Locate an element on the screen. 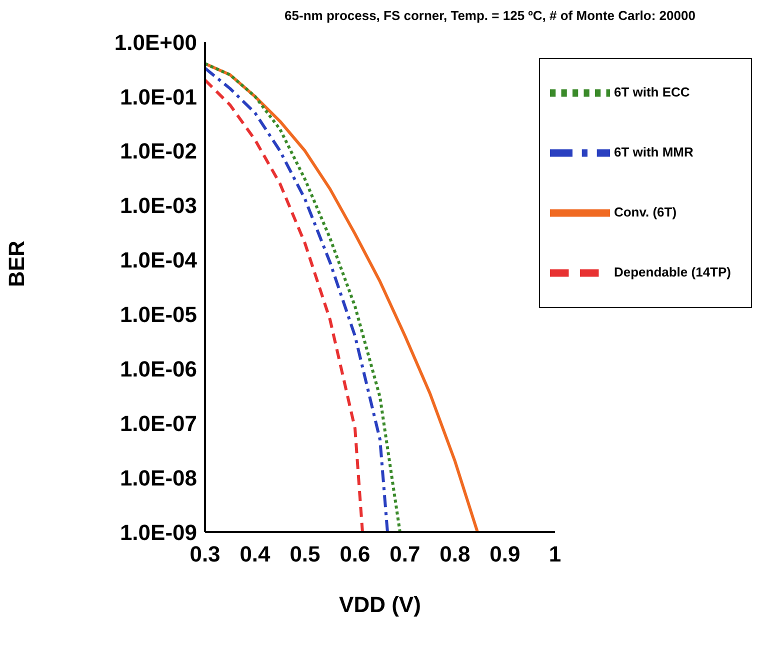 The image size is (778, 655). legend-label: 6T with ECC is located at coordinates (652, 92).